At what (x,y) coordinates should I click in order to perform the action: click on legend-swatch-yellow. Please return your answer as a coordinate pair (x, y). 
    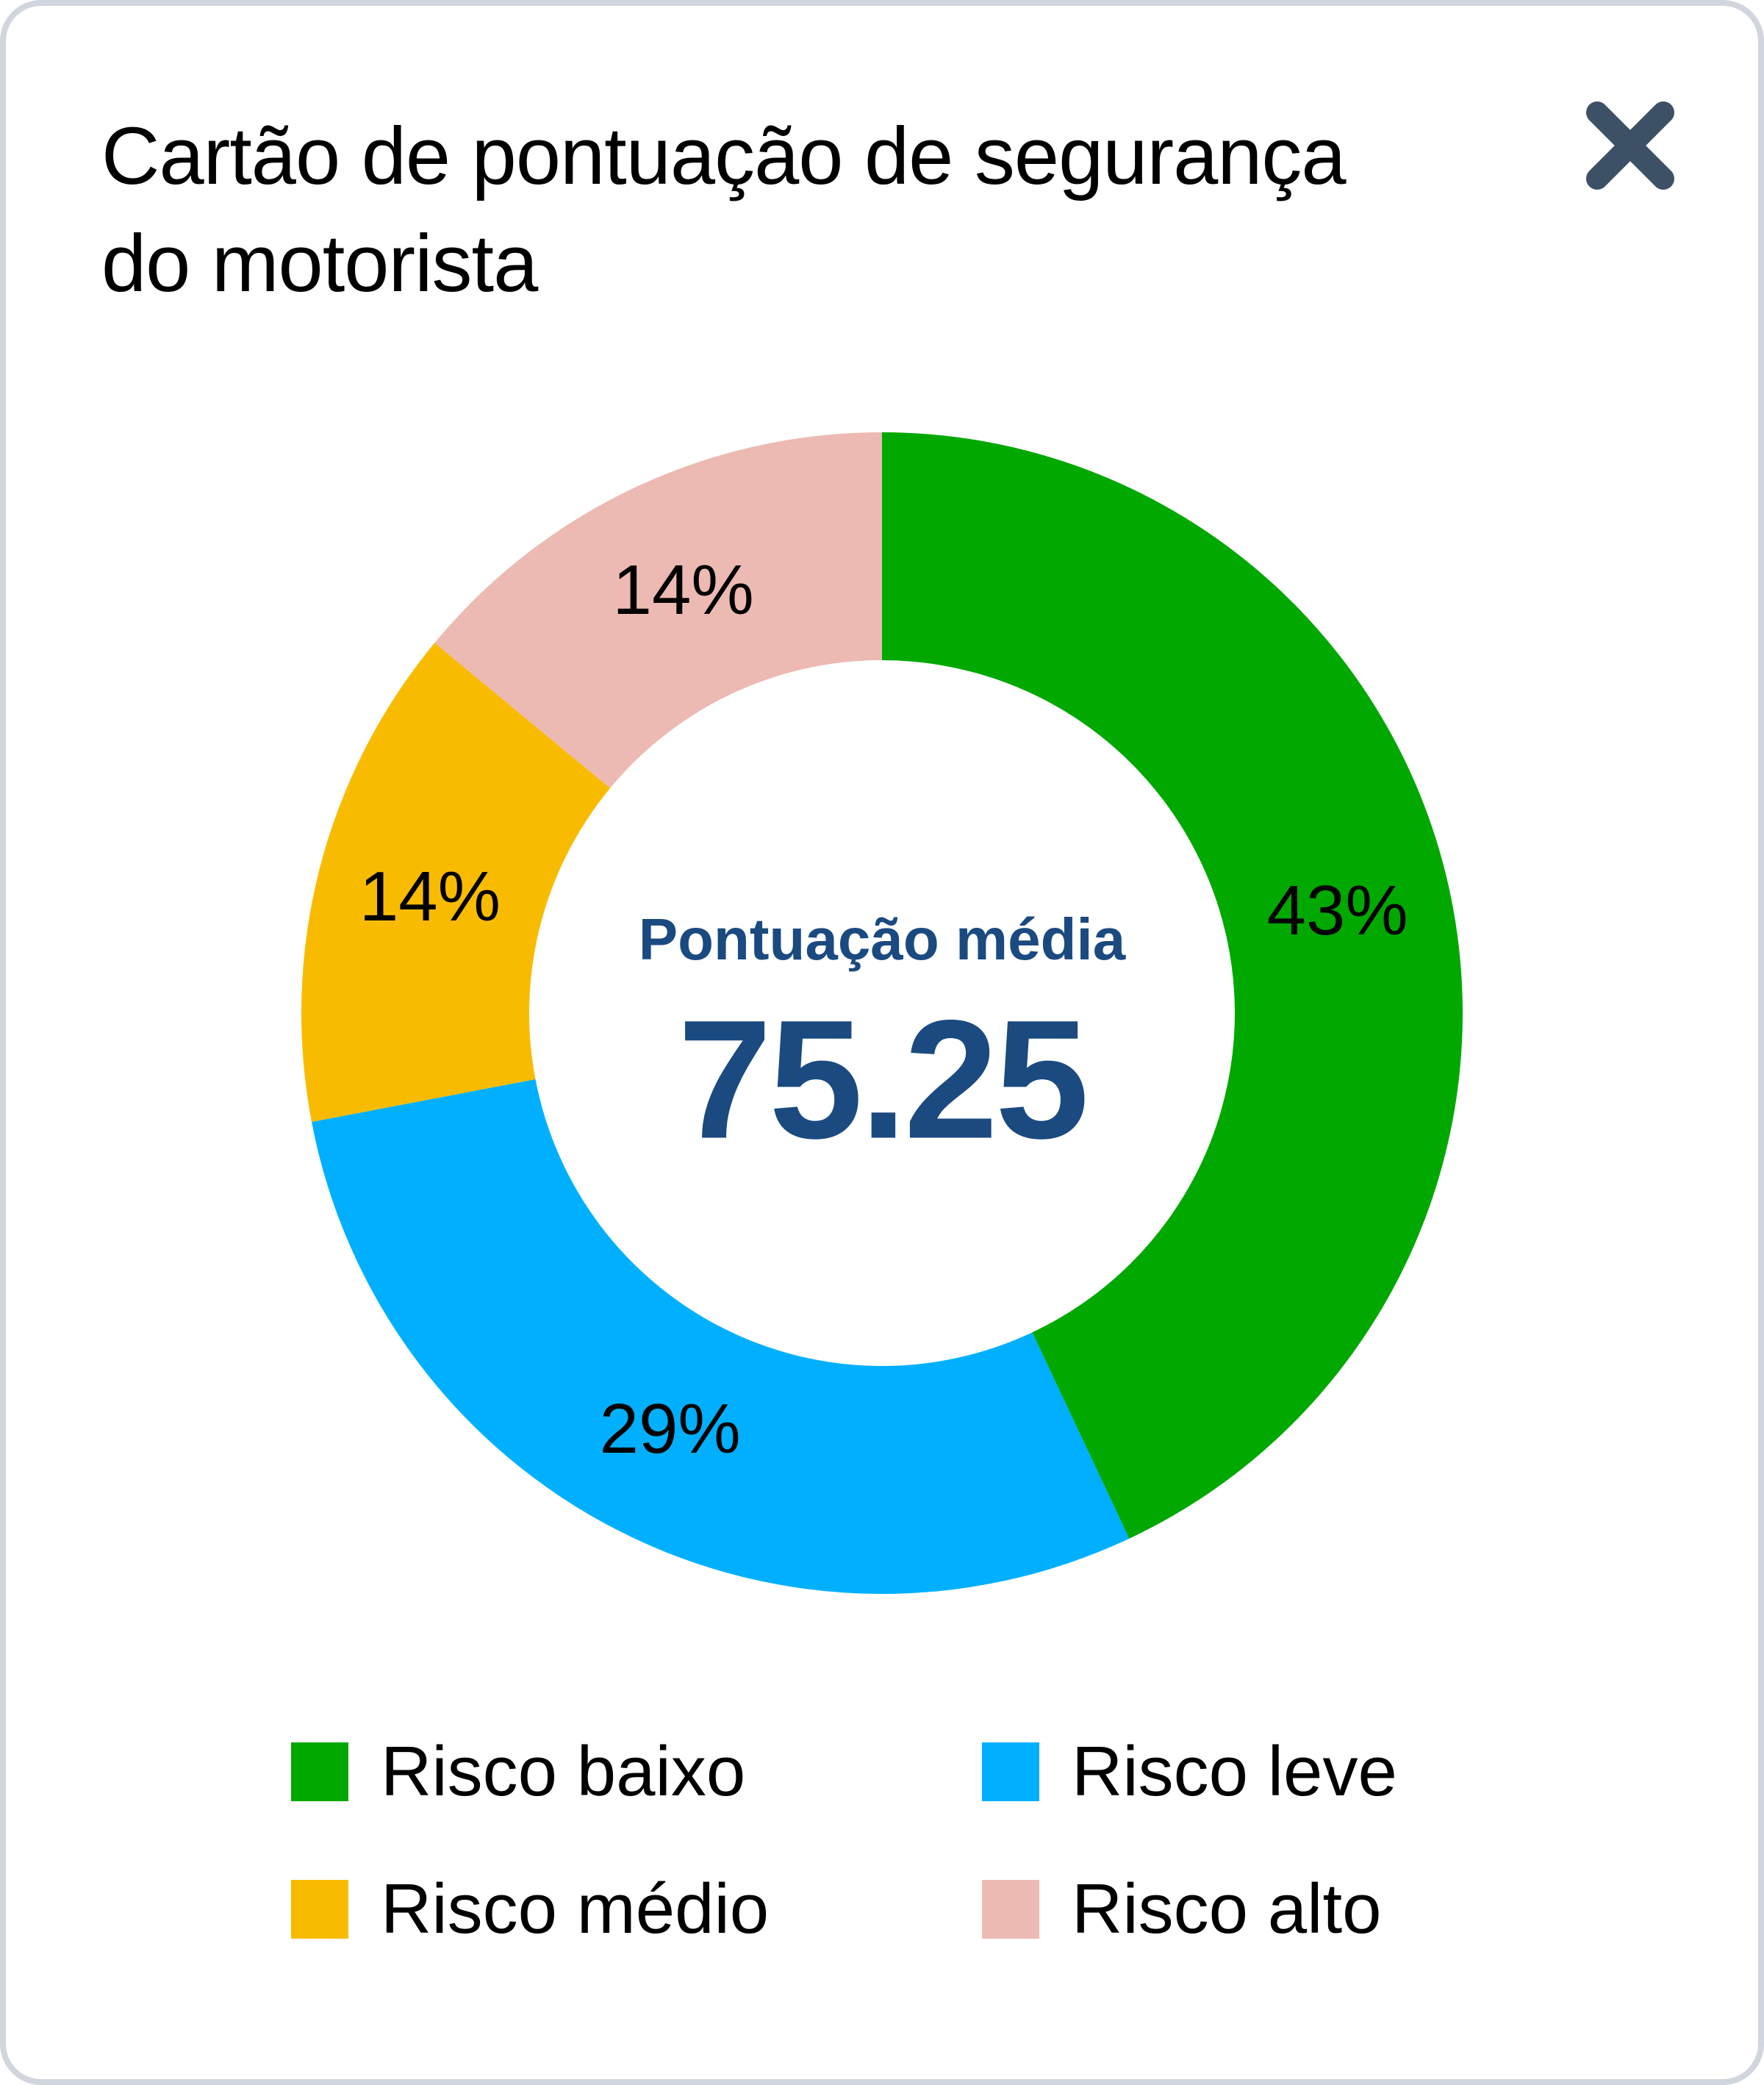
    Looking at the image, I should click on (319, 1910).